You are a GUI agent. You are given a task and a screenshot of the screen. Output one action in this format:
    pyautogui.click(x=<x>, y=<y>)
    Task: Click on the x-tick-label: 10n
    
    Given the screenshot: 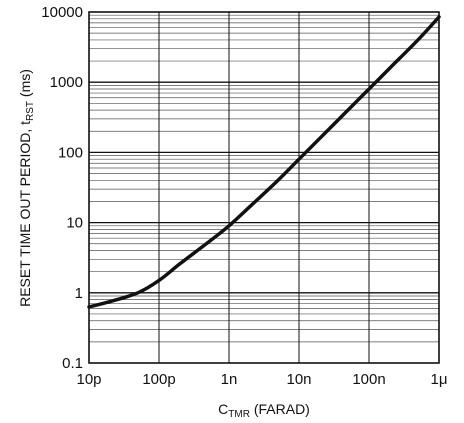 What is the action you would take?
    pyautogui.click(x=298, y=379)
    